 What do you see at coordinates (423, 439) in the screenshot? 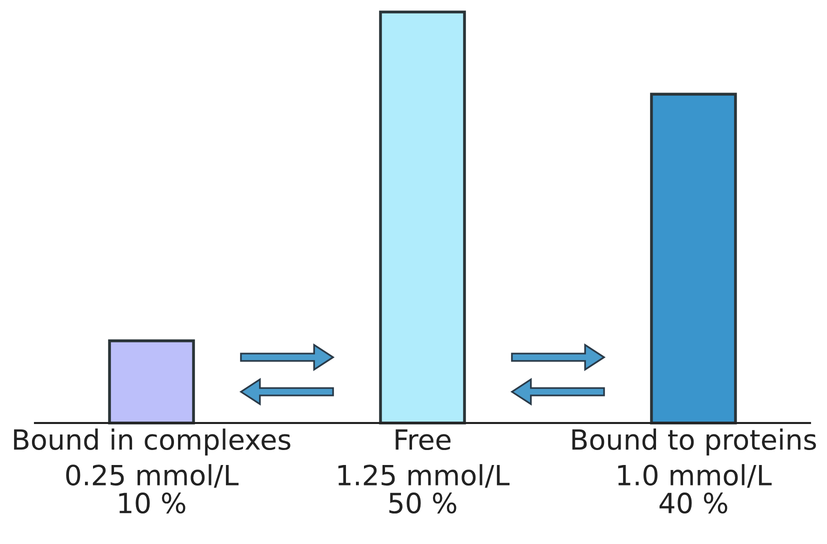
I see `x-tick-label: Free` at bounding box center [423, 439].